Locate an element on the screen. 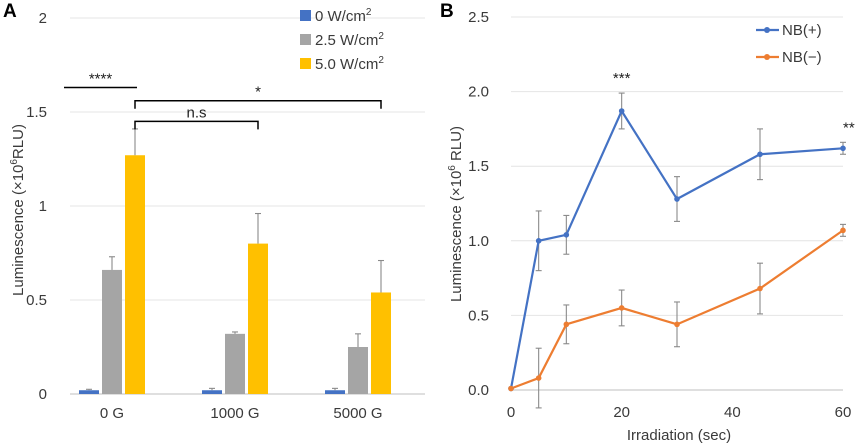  legend-swatch-2-5-w-cm2 is located at coordinates (305, 39).